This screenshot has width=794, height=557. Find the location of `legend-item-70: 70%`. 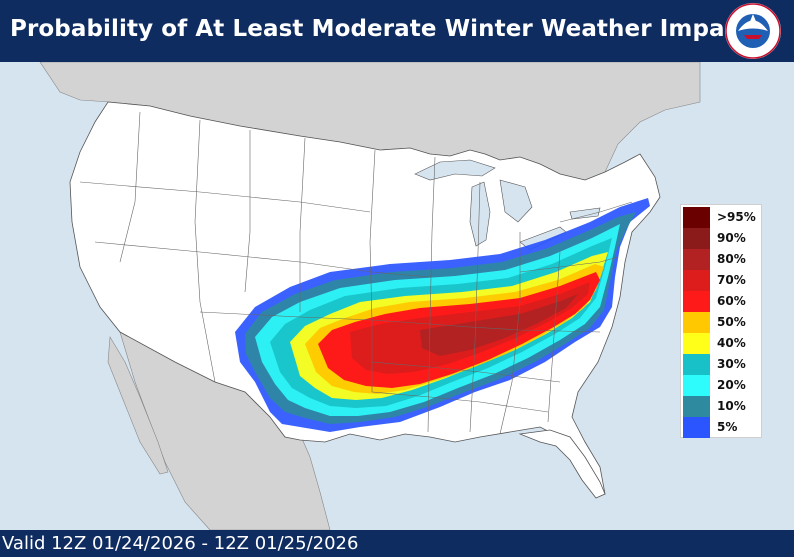

legend-item-70: 70% is located at coordinates (721, 280).